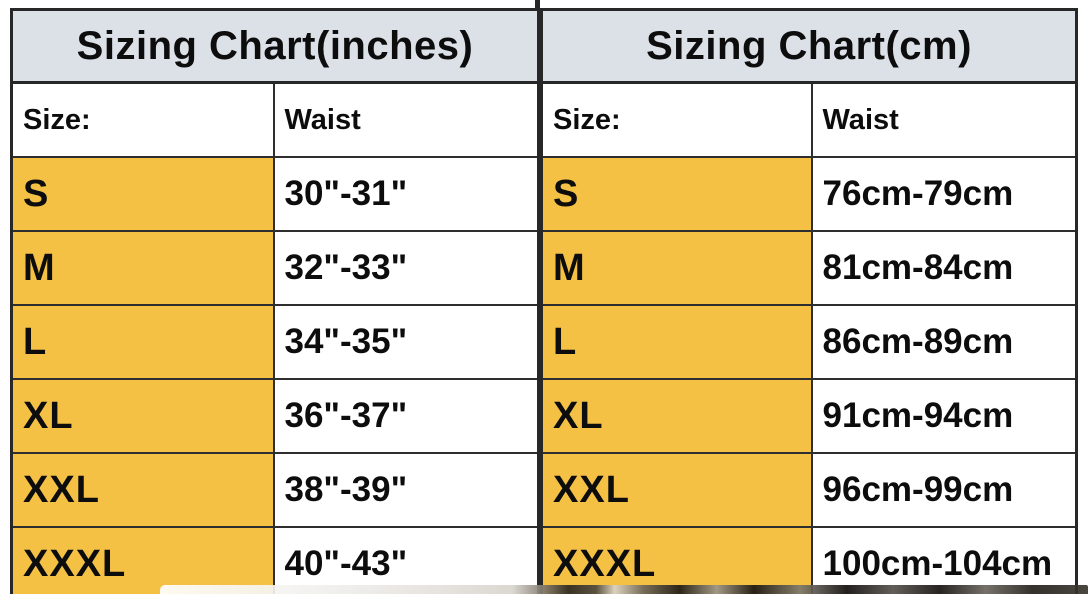  Describe the element at coordinates (944, 560) in the screenshot. I see `waist-cell: 100cm-104cm` at that location.